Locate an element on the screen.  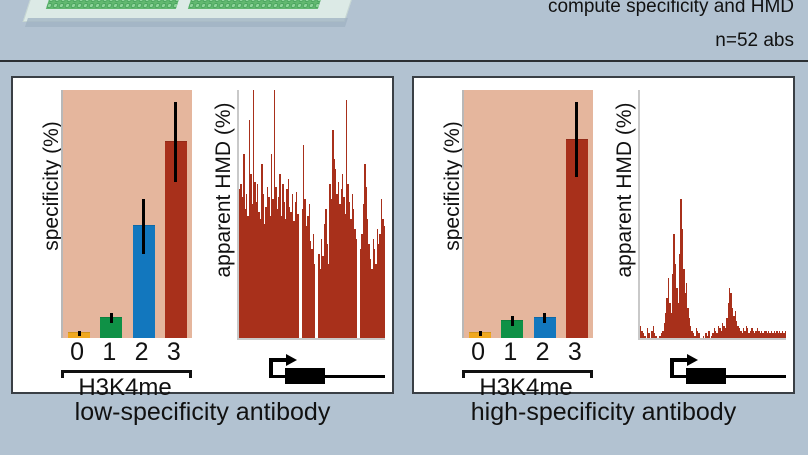
antibody-count-label: n=52 abs is located at coordinates (754, 40).